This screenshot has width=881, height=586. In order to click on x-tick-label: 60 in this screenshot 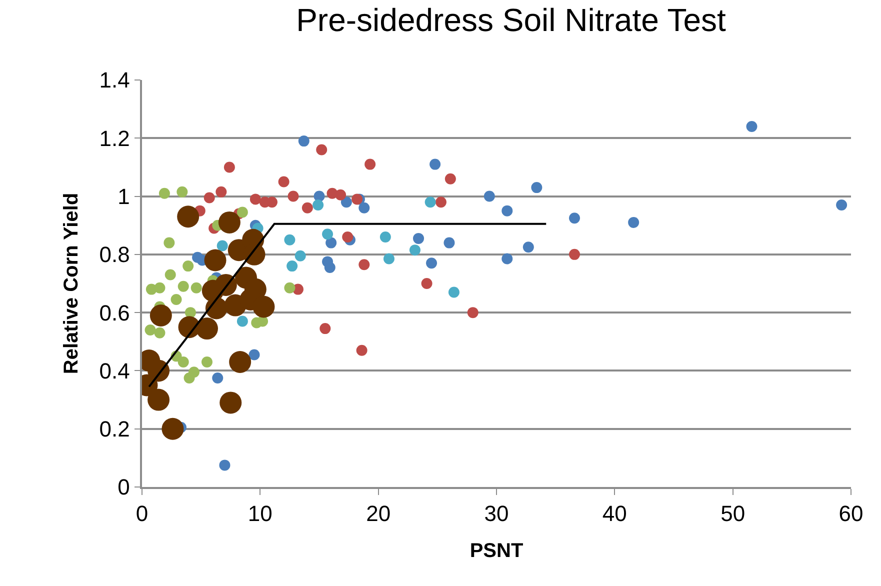, I will do `click(851, 513)`.